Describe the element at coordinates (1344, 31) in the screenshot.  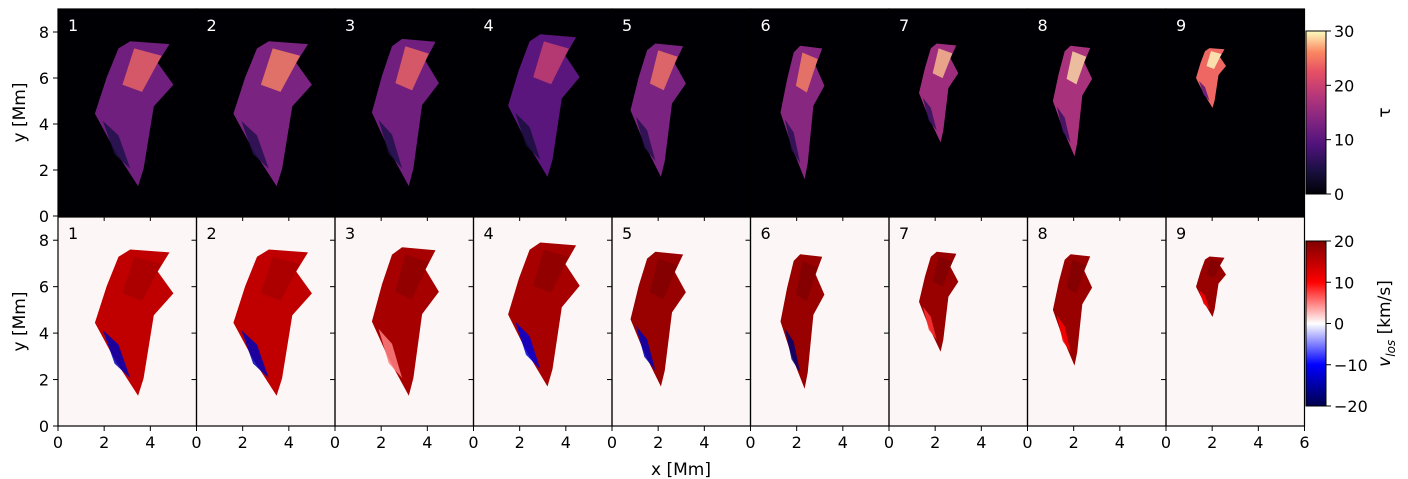
I see `colorbar-tick-label: 30` at that location.